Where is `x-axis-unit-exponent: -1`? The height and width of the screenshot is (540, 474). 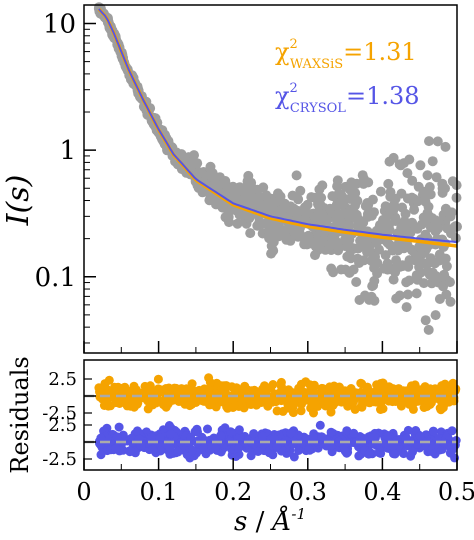 x-axis-unit-exponent: -1 is located at coordinates (298, 514).